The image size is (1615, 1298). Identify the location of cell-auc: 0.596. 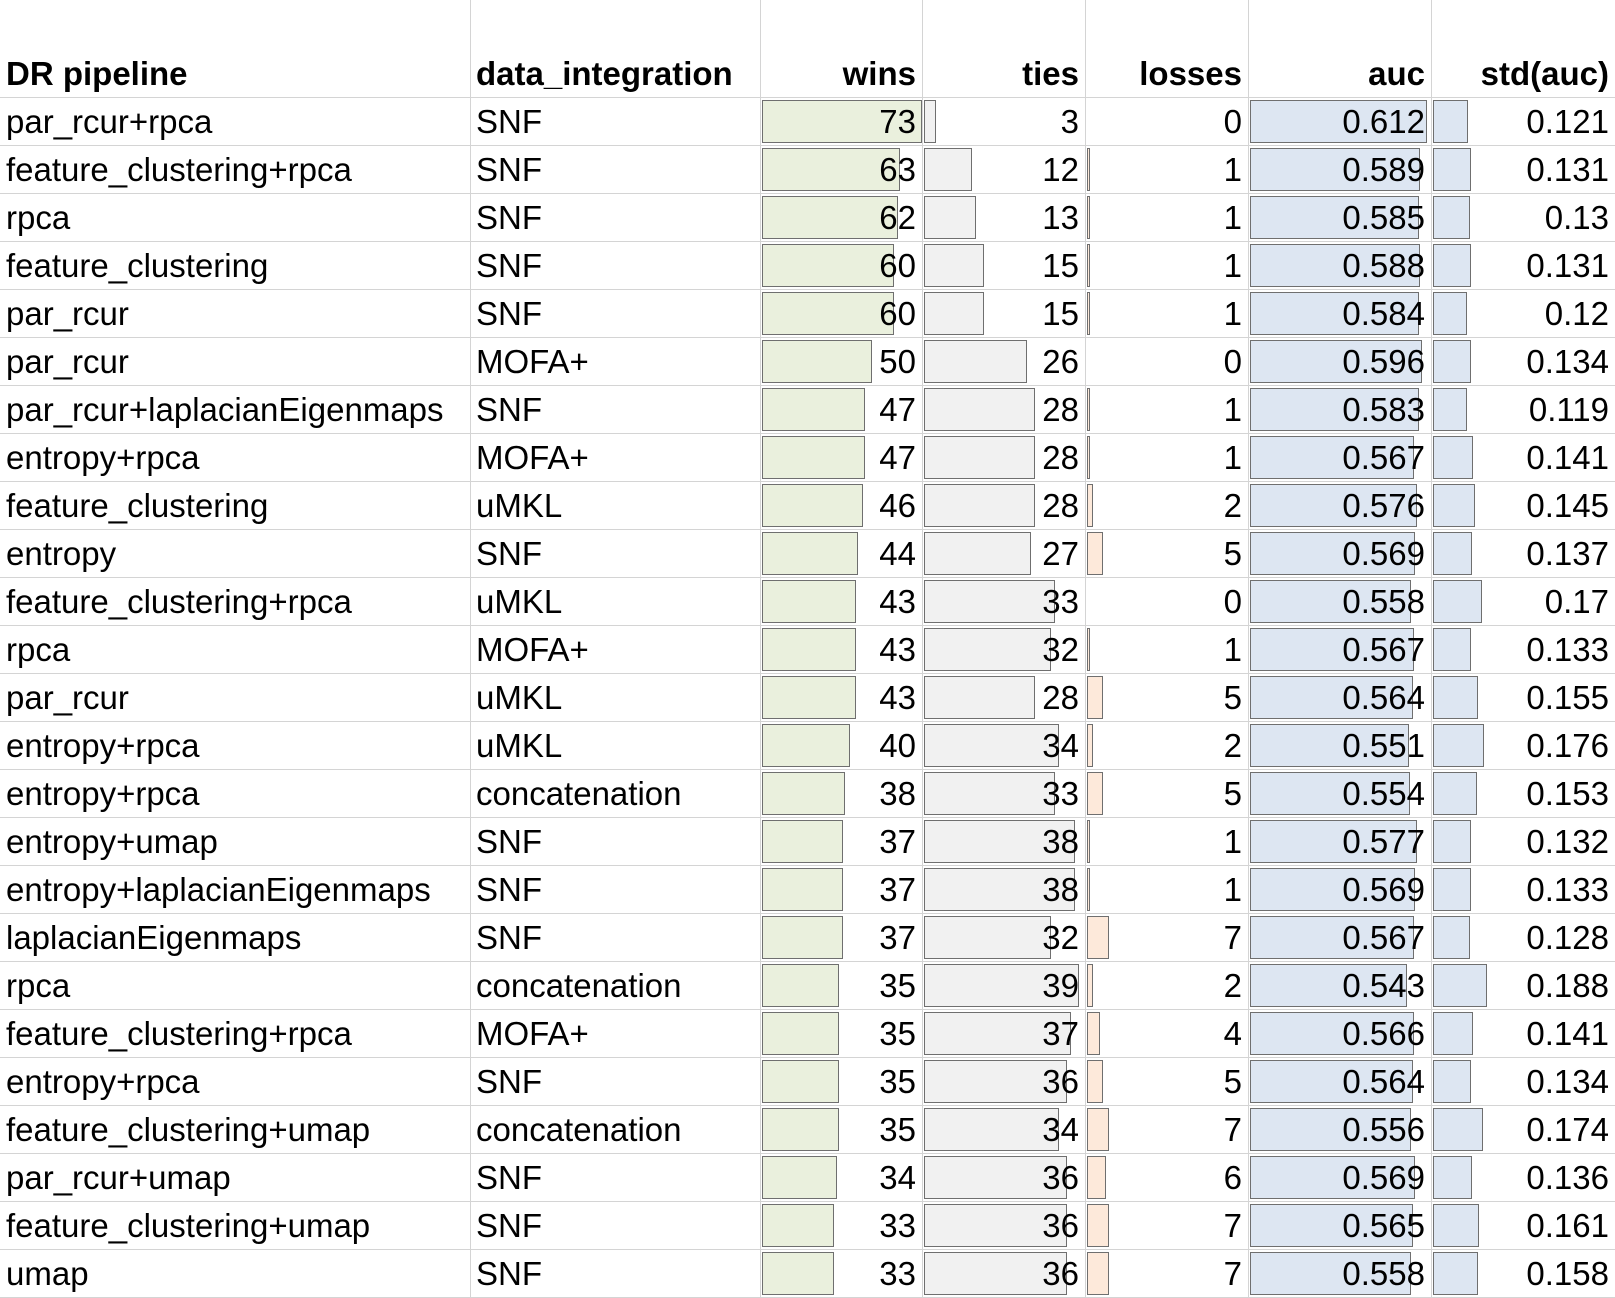
(1383, 361).